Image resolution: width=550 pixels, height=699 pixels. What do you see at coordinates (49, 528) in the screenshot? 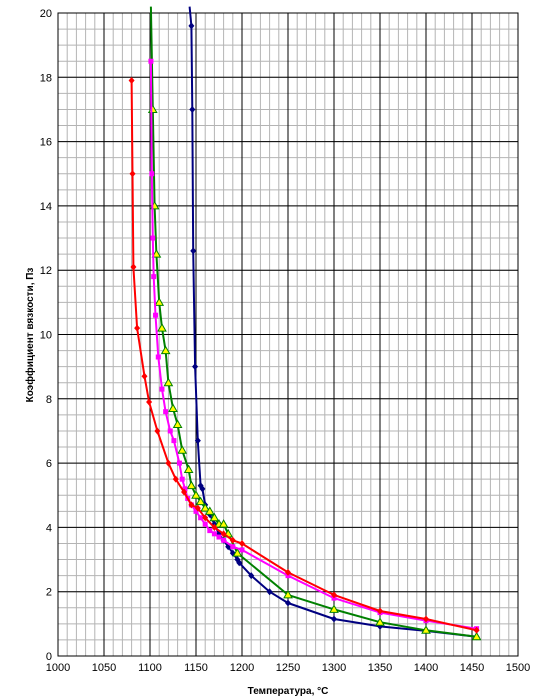
I see `y-tick-label: 4` at bounding box center [49, 528].